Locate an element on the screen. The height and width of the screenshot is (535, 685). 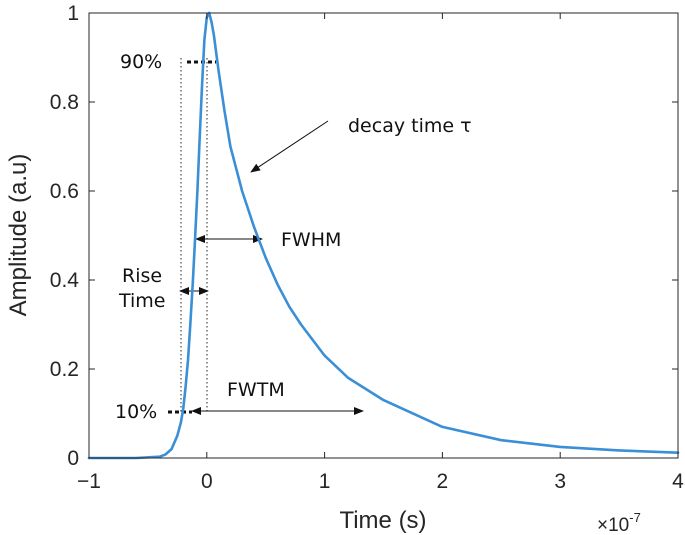
x-exponent-base: ×10 is located at coordinates (613, 525).